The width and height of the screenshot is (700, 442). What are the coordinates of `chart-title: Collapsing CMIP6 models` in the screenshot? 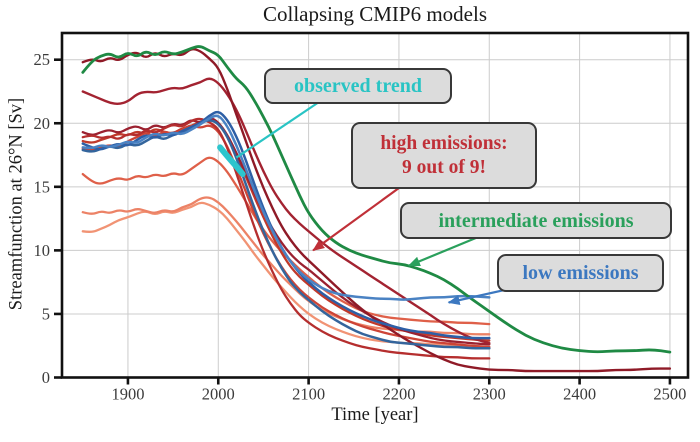 It's located at (375, 14).